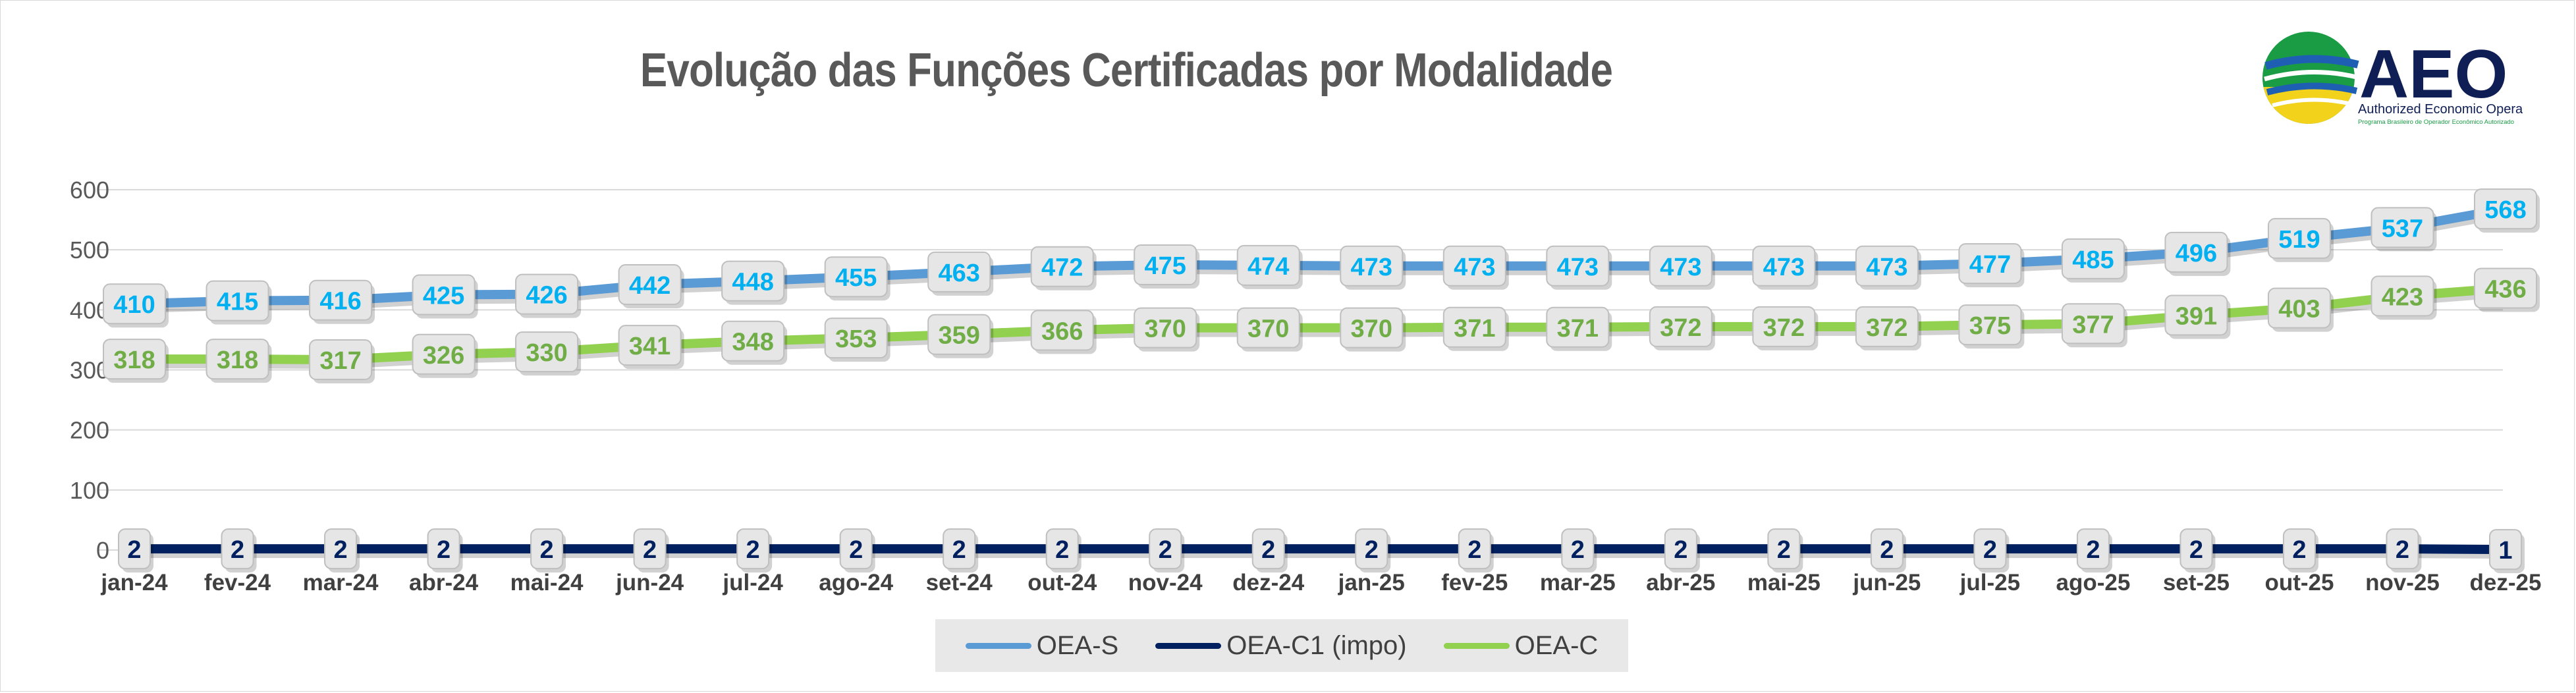 This screenshot has width=2576, height=693. Describe the element at coordinates (1578, 583) in the screenshot. I see `x-tick-label: mar-25` at that location.